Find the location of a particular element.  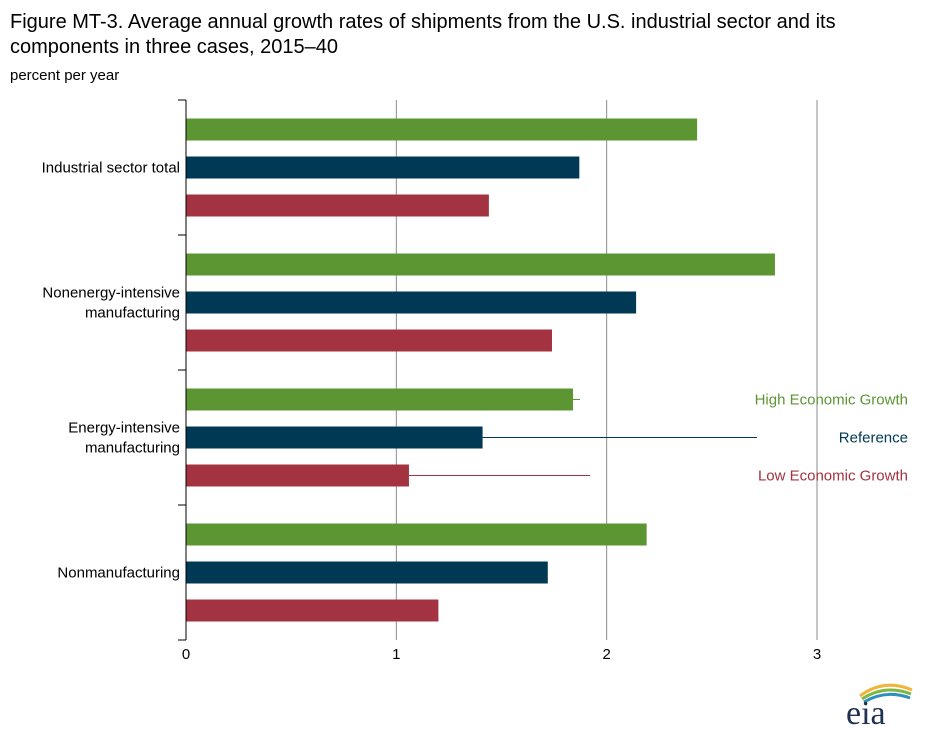

eia-logo: eia is located at coordinates (879, 705).